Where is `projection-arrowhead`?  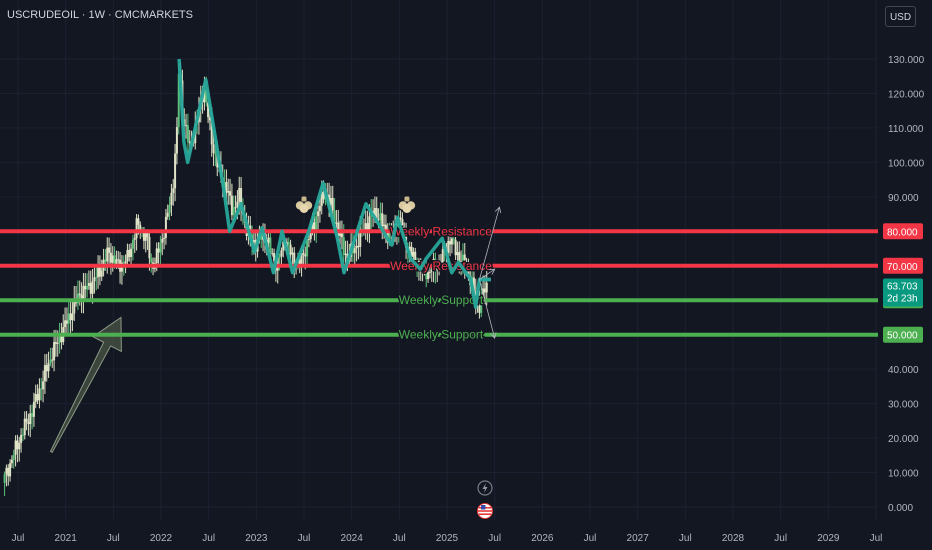
projection-arrowhead is located at coordinates (498, 210).